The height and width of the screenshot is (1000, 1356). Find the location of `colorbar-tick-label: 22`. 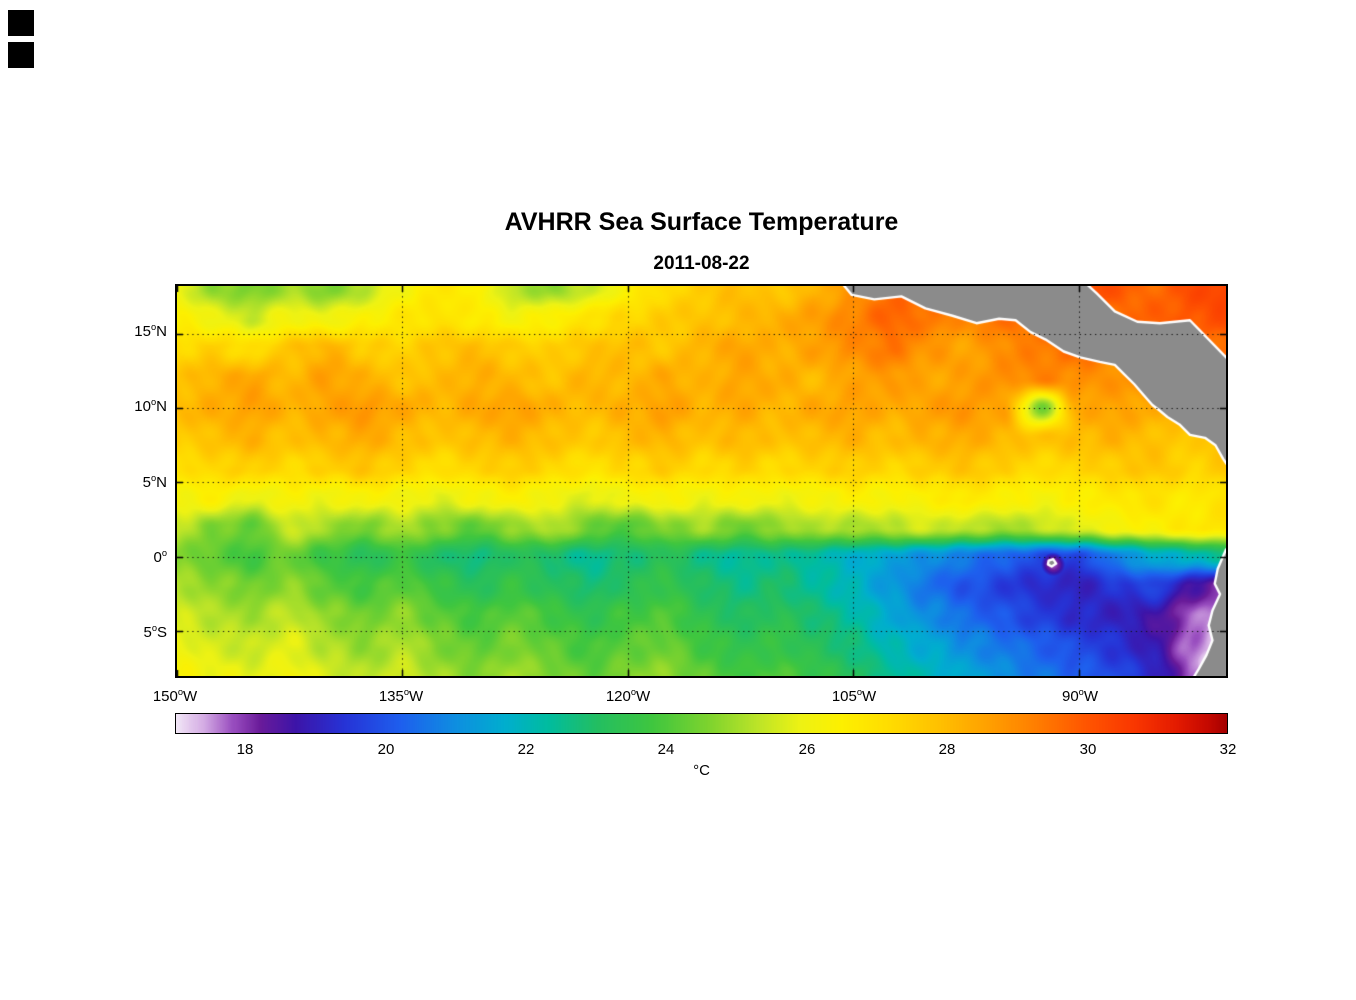

colorbar-tick-label: 22 is located at coordinates (526, 749).